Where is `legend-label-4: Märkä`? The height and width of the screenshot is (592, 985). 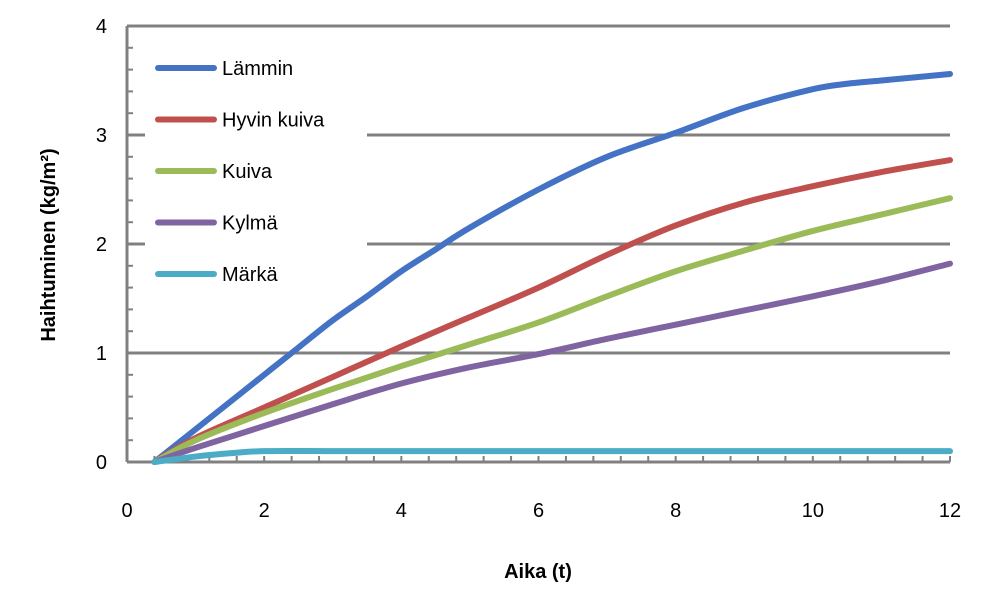 legend-label-4: Märkä is located at coordinates (250, 275).